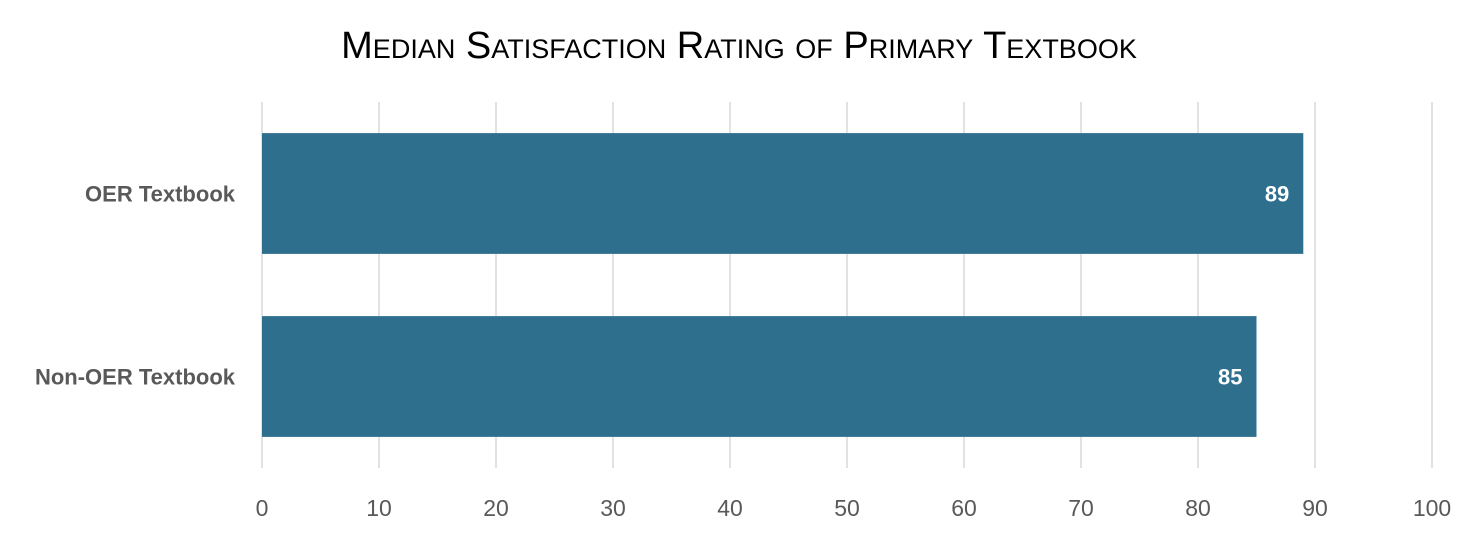 The image size is (1478, 552). Describe the element at coordinates (1198, 508) in the screenshot. I see `x-tick-label: 80` at that location.